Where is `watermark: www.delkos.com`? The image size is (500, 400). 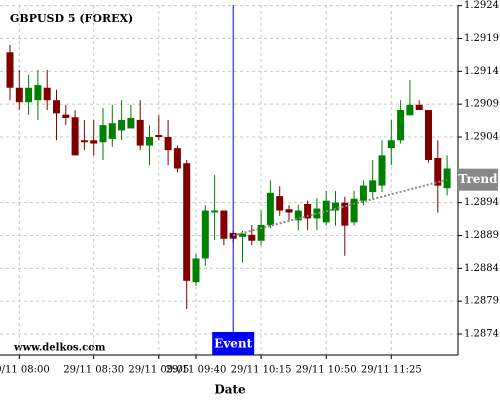
watermark: www.delkos.com is located at coordinates (59, 348).